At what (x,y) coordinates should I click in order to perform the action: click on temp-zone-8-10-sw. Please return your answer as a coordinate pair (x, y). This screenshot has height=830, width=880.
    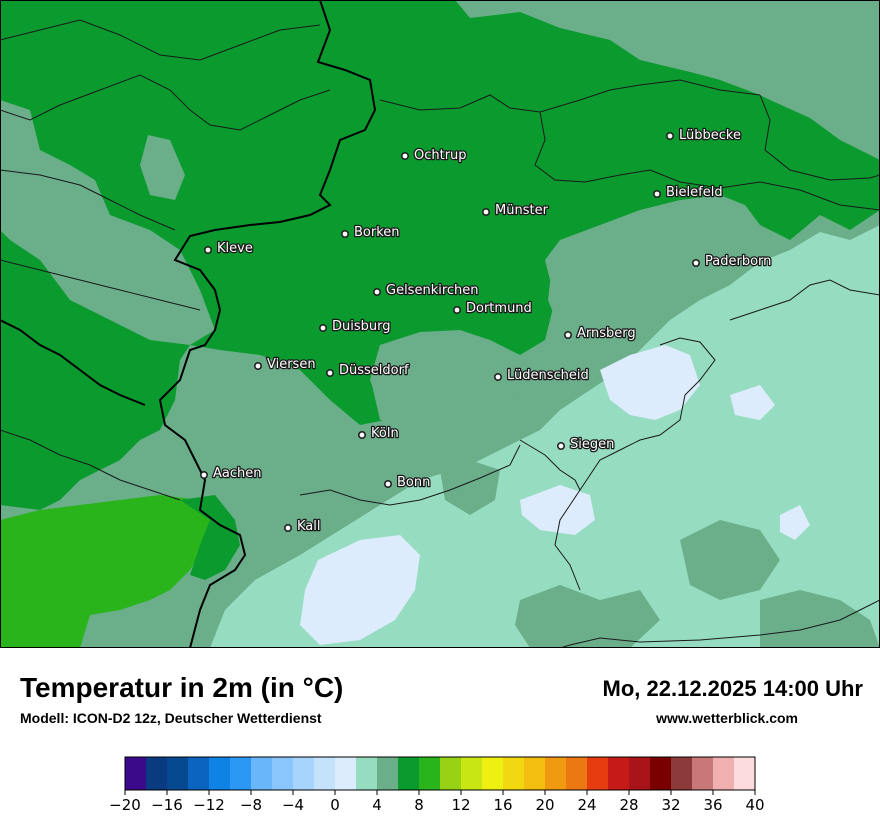
    Looking at the image, I should click on (210, 537).